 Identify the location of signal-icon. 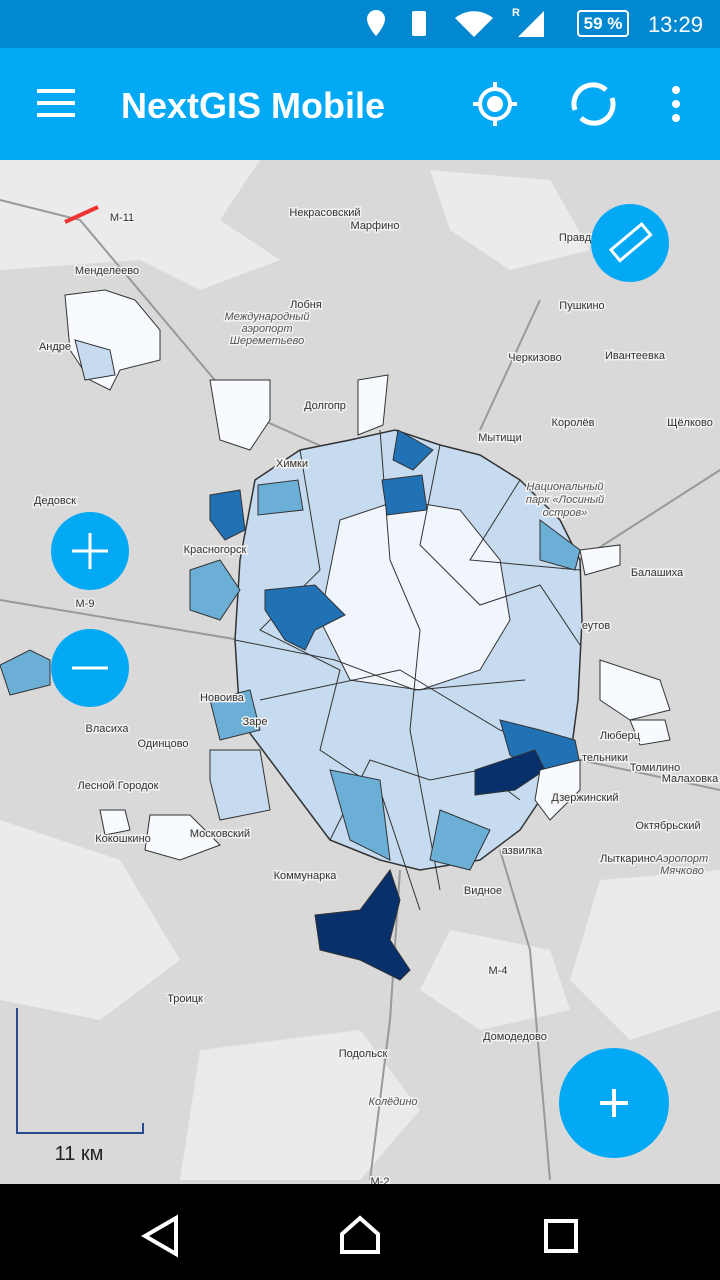
(531, 24).